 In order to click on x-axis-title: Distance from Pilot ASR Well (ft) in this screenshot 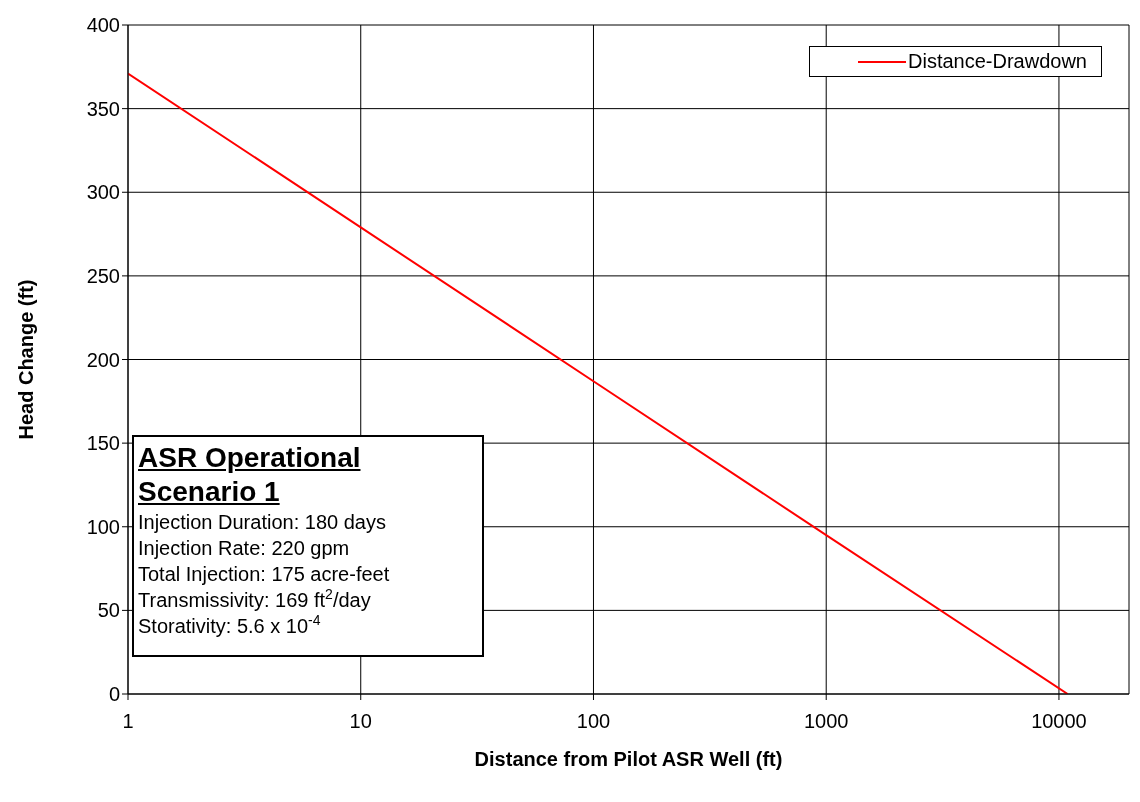, I will do `click(628, 759)`.